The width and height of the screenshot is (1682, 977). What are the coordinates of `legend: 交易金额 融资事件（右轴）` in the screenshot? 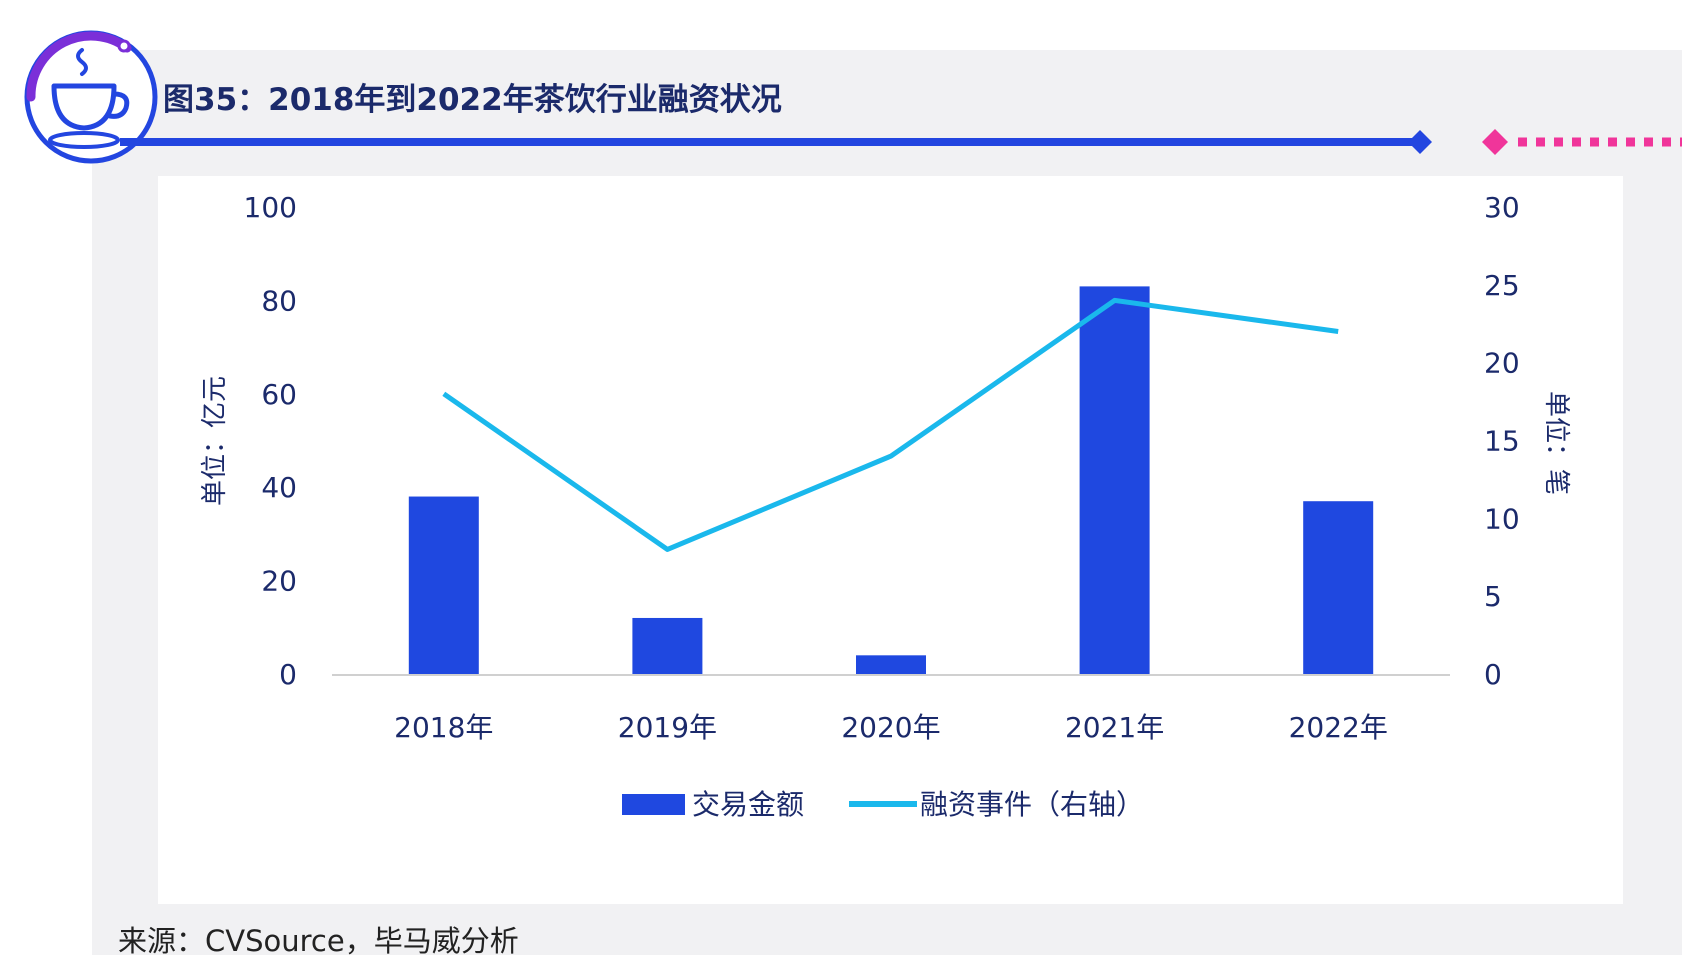 It's located at (883, 804).